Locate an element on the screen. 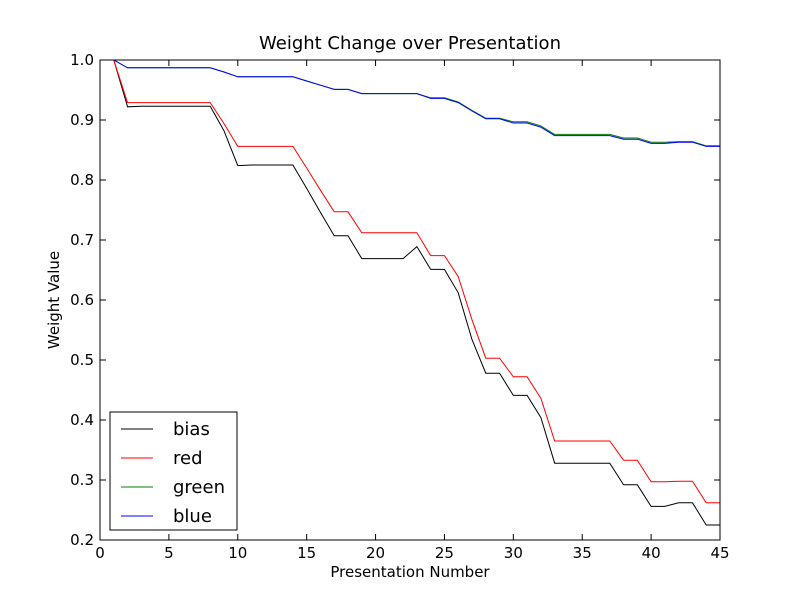 This screenshot has height=600, width=800. y-tick-label: 0.9 is located at coordinates (82, 120).